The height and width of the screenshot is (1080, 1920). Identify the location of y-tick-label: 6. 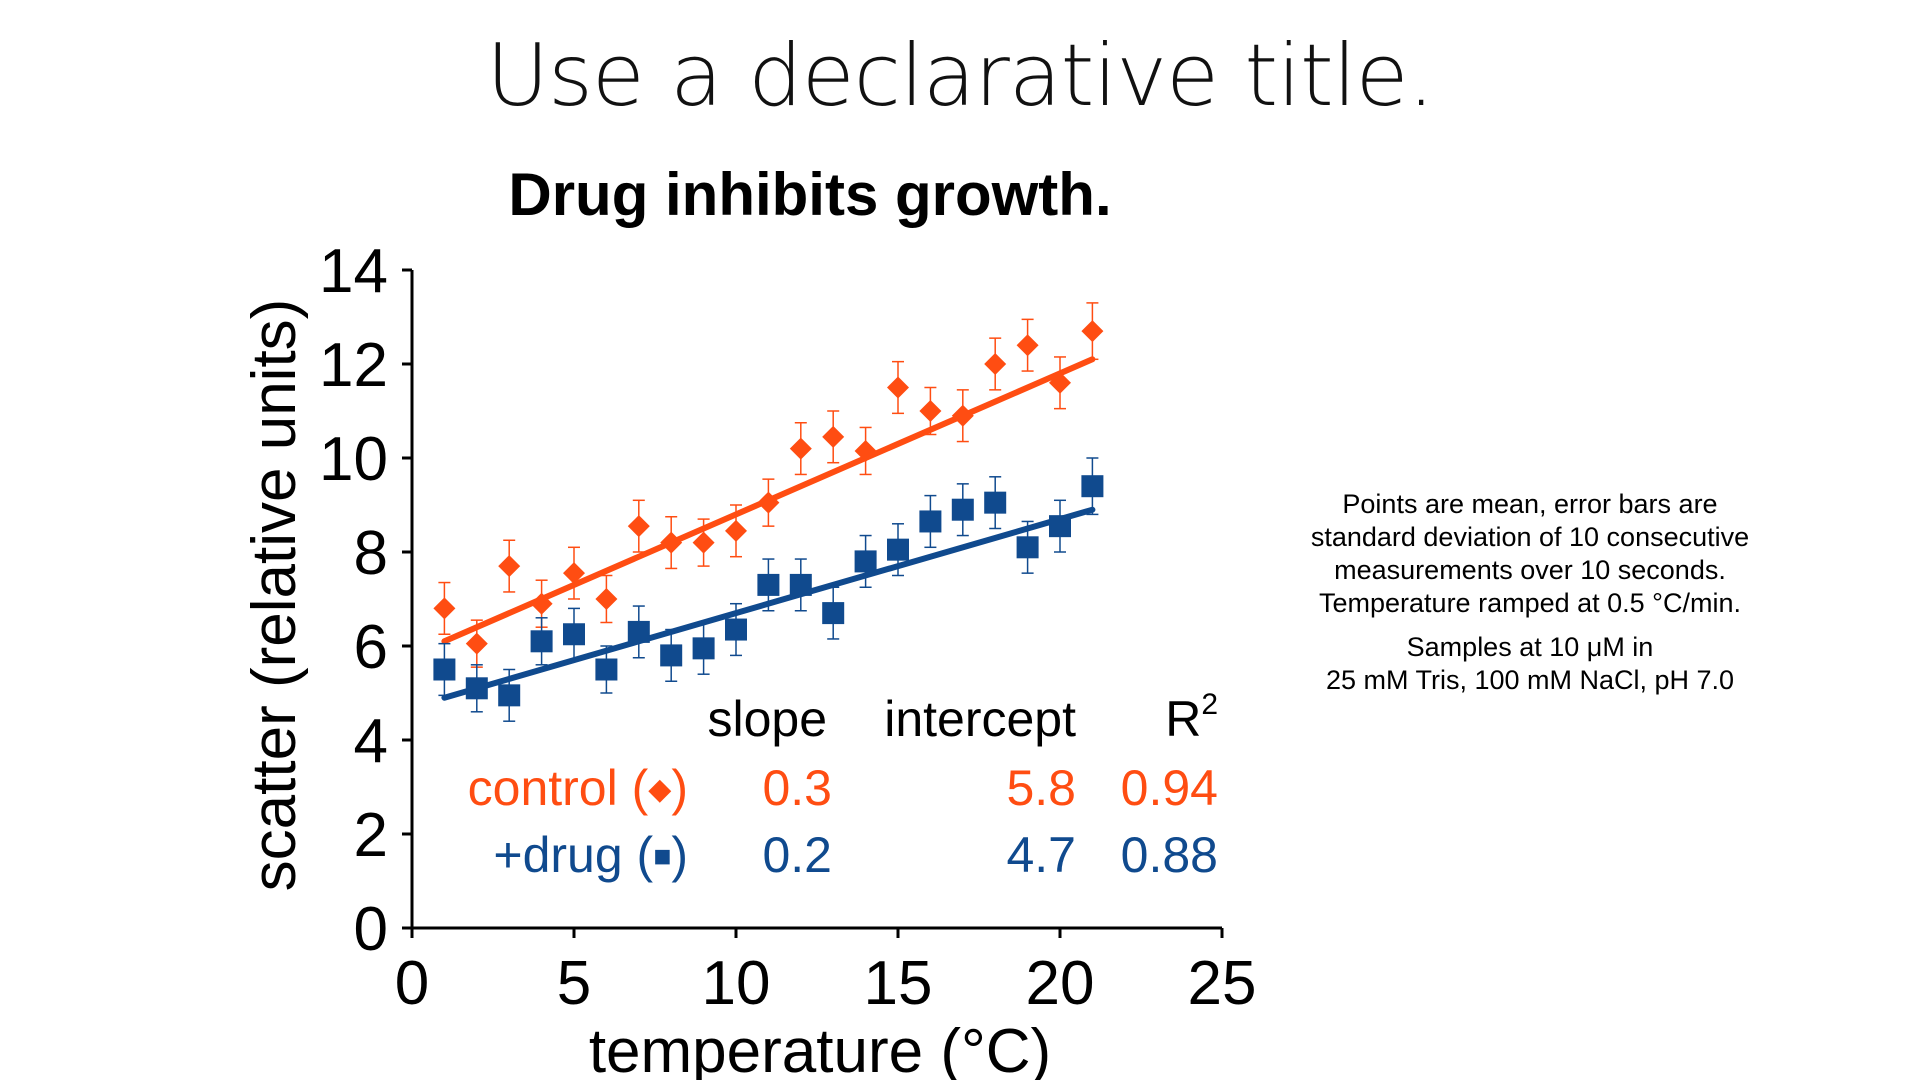
(371, 647).